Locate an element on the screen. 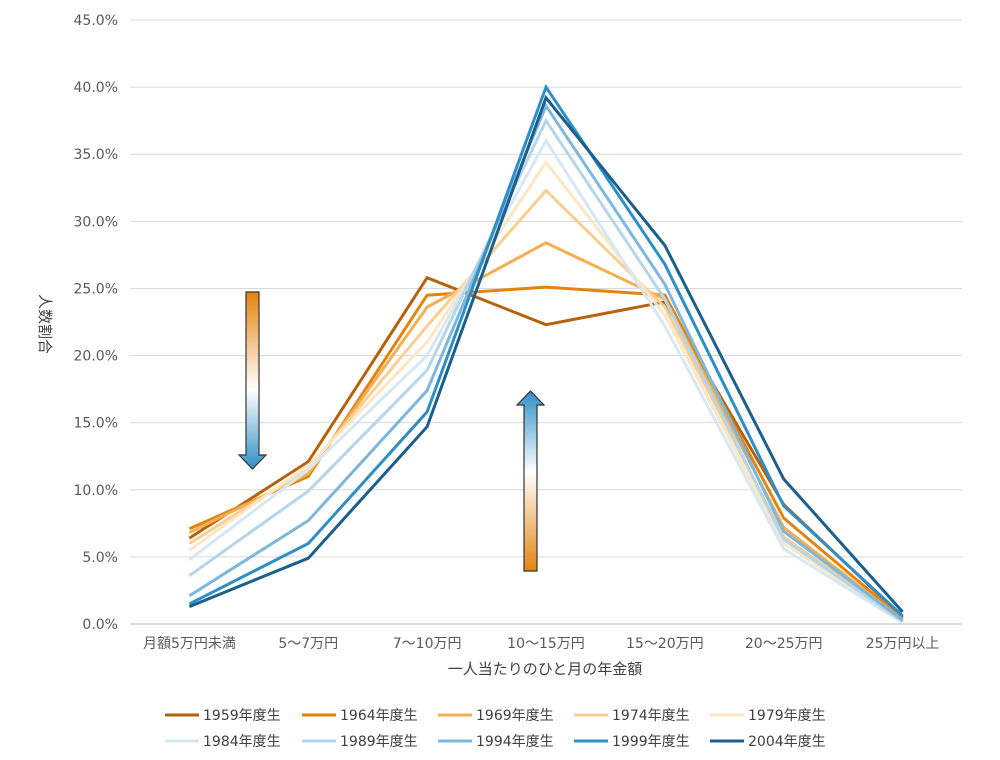 Image resolution: width=1000 pixels, height=760 pixels. legend-label: 2004年度生 is located at coordinates (787, 742).